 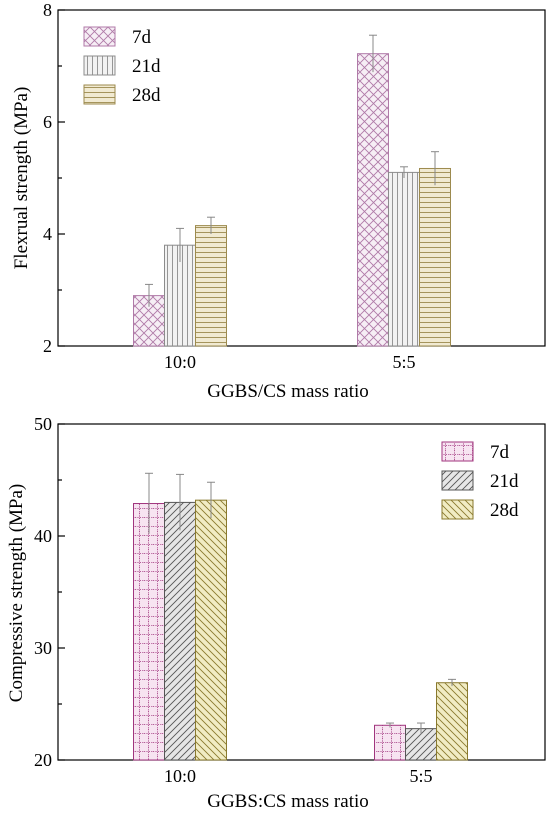 I want to click on y-tick-label: 8, so click(x=47, y=10).